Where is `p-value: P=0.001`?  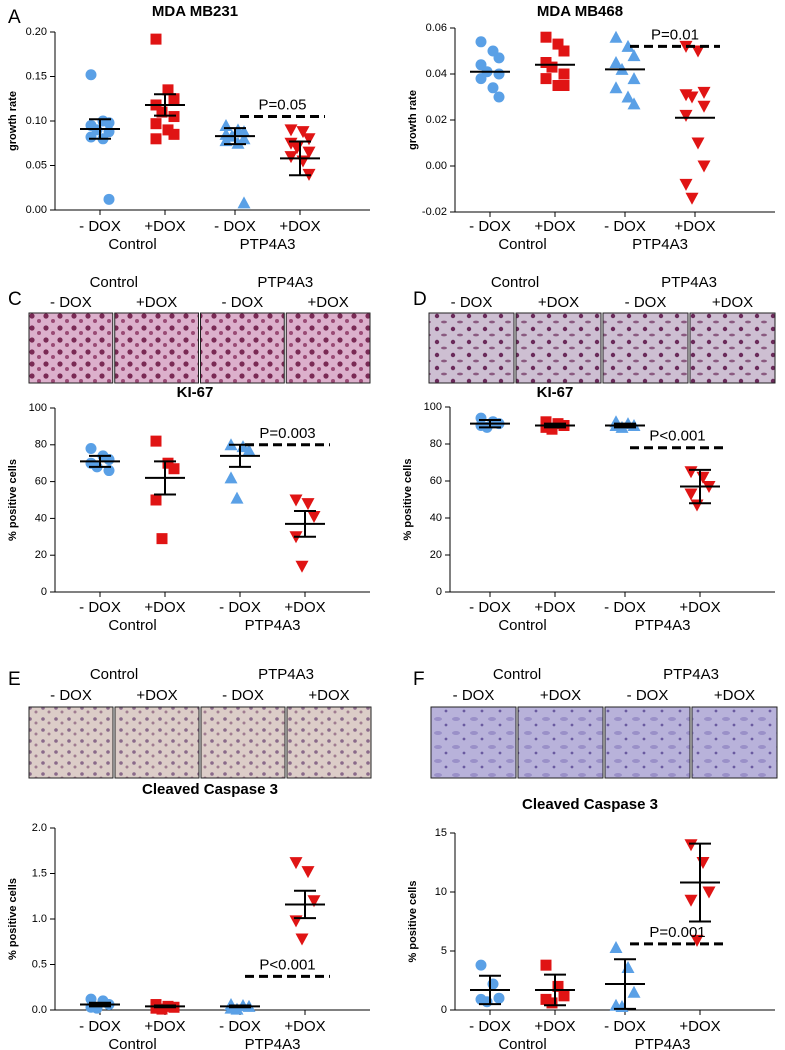 p-value: P=0.001 is located at coordinates (677, 932).